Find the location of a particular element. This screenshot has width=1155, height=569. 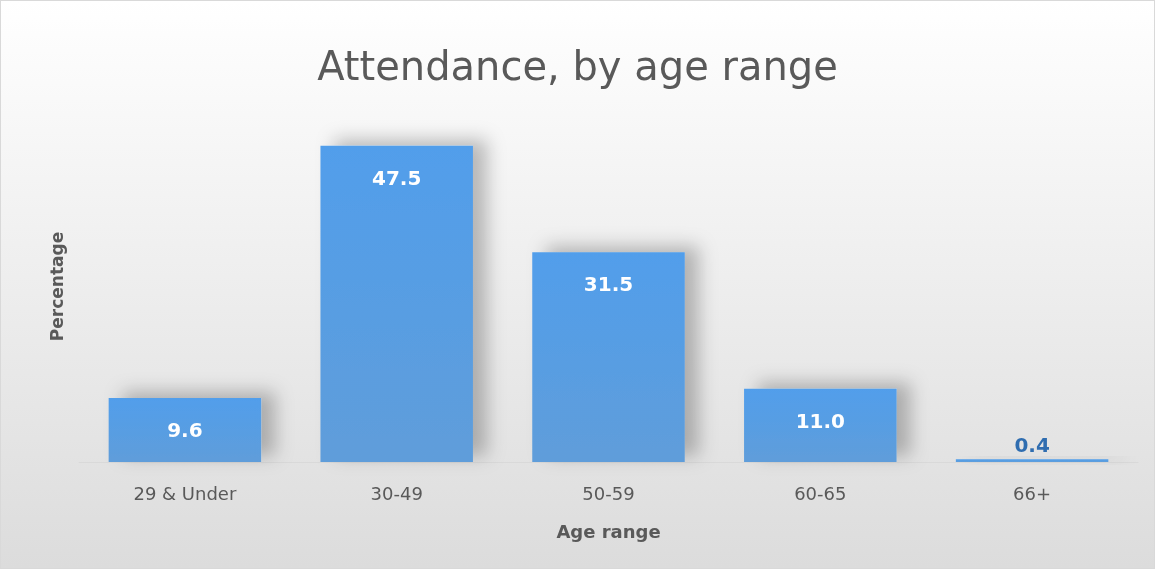

x-tick-label: 66+ is located at coordinates (1032, 493).